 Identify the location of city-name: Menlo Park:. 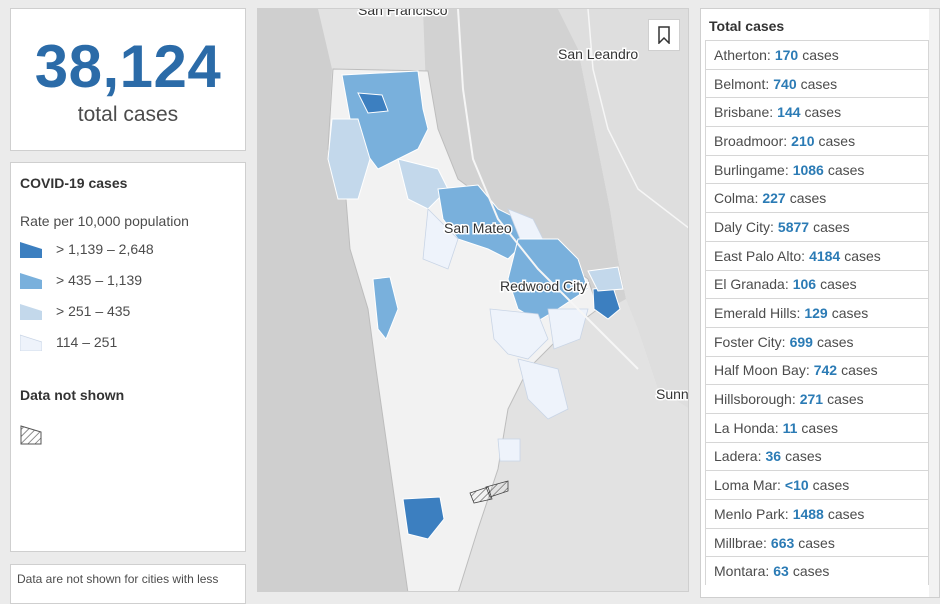
(751, 513).